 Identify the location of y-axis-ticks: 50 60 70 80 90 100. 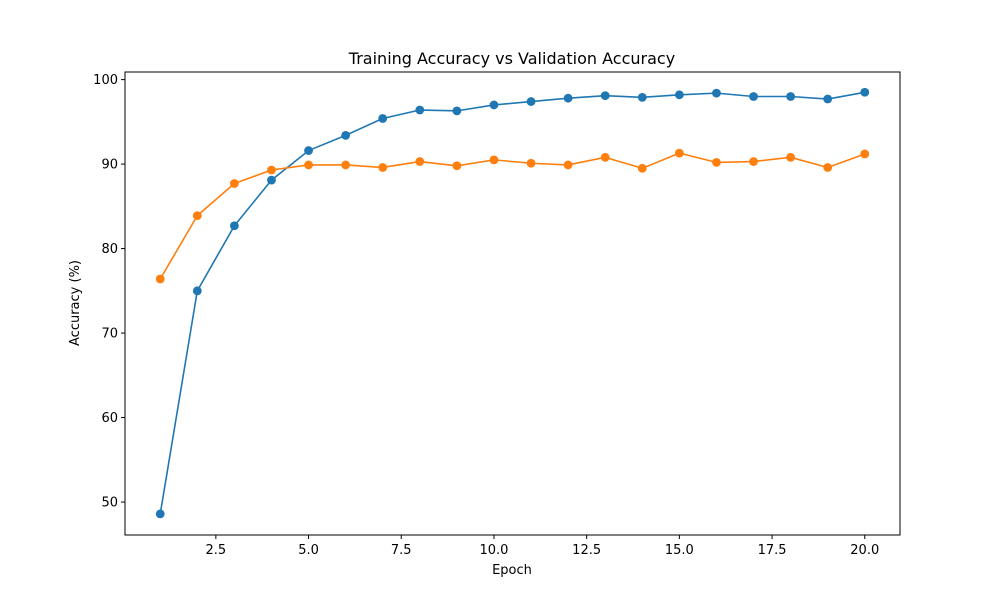
(109, 292).